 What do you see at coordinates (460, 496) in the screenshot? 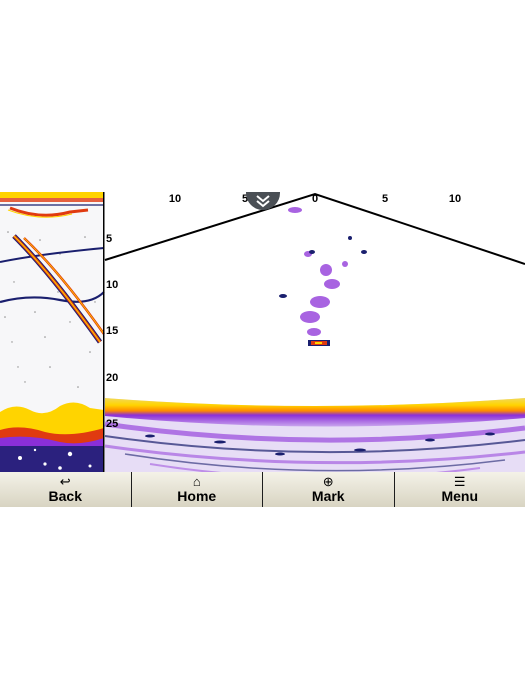
I see `menu-button-label: Menu` at bounding box center [460, 496].